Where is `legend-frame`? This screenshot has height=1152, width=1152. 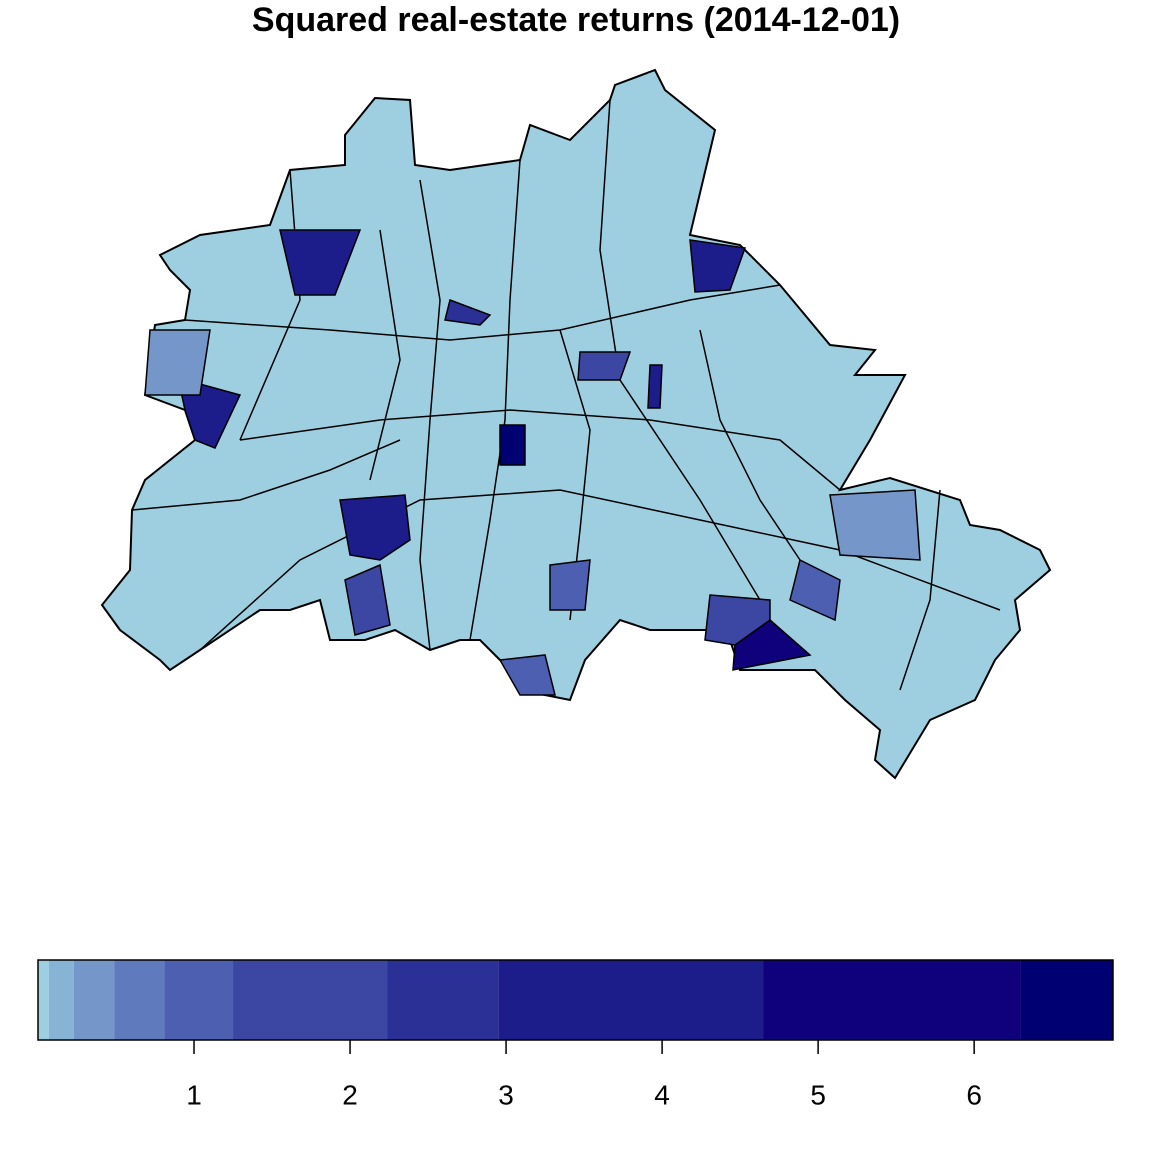 legend-frame is located at coordinates (575, 1000).